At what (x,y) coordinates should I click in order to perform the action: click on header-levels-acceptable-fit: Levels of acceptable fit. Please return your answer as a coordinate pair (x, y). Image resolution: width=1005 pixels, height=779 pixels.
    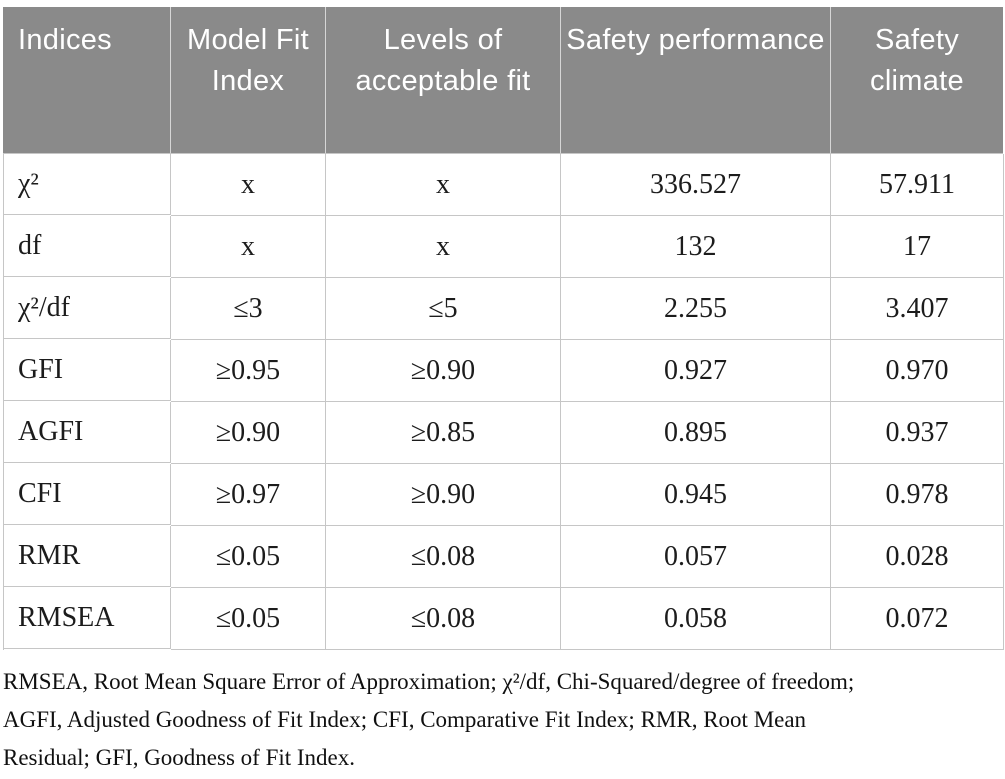
    Looking at the image, I should click on (442, 80).